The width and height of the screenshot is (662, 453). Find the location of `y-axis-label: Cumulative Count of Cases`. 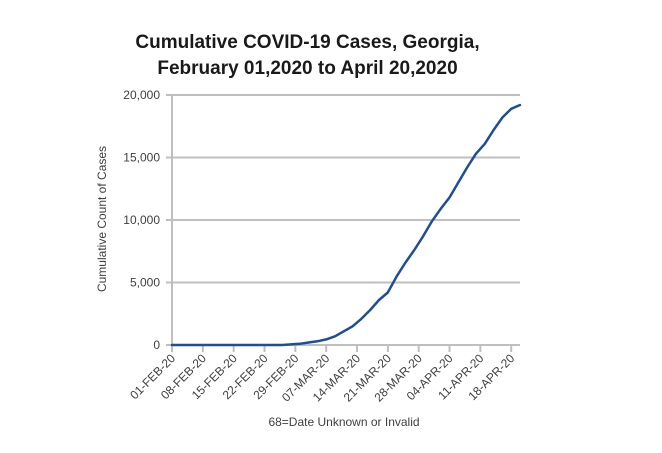

y-axis-label: Cumulative Count of Cases is located at coordinates (102, 219).